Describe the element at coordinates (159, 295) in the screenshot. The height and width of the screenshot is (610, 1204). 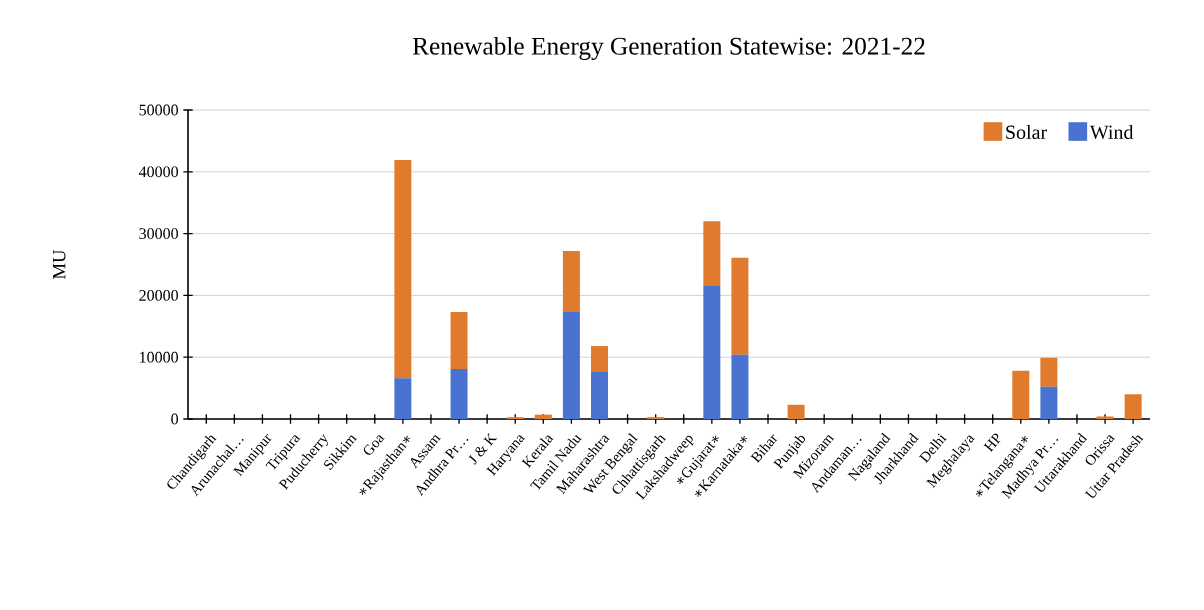
I see `y-tick-label: 20000` at that location.